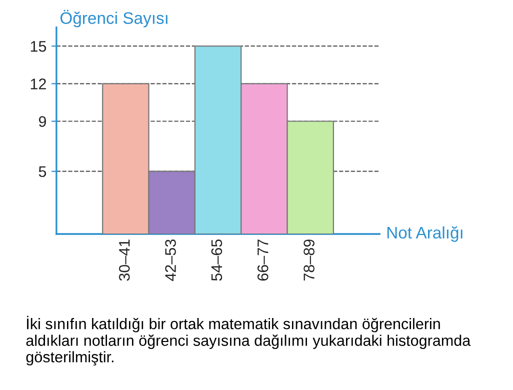 The width and height of the screenshot is (513, 390). Describe the element at coordinates (170, 260) in the screenshot. I see `x-tick-label: 42–53` at that location.